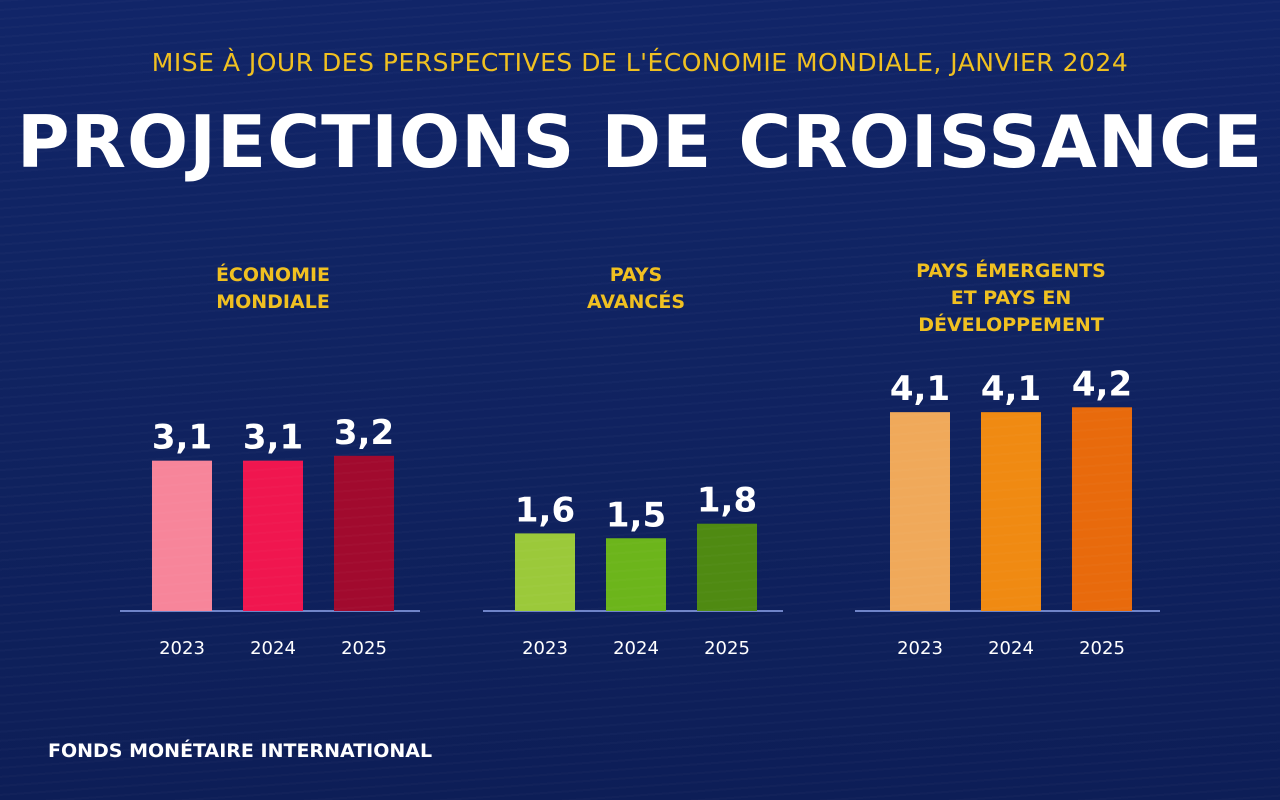  I want to click on chart-economie-mondiale: ÉCONOMIE MONDIALE 3,1 2023 3,1 2024 3,2 2025, so click(270, 461).